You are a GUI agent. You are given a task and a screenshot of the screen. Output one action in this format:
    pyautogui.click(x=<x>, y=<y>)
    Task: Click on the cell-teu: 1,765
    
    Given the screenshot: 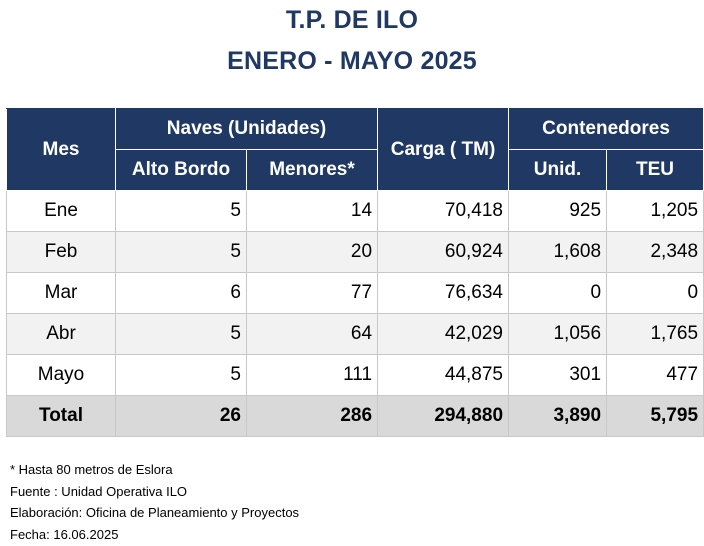 What is the action you would take?
    pyautogui.click(x=655, y=334)
    